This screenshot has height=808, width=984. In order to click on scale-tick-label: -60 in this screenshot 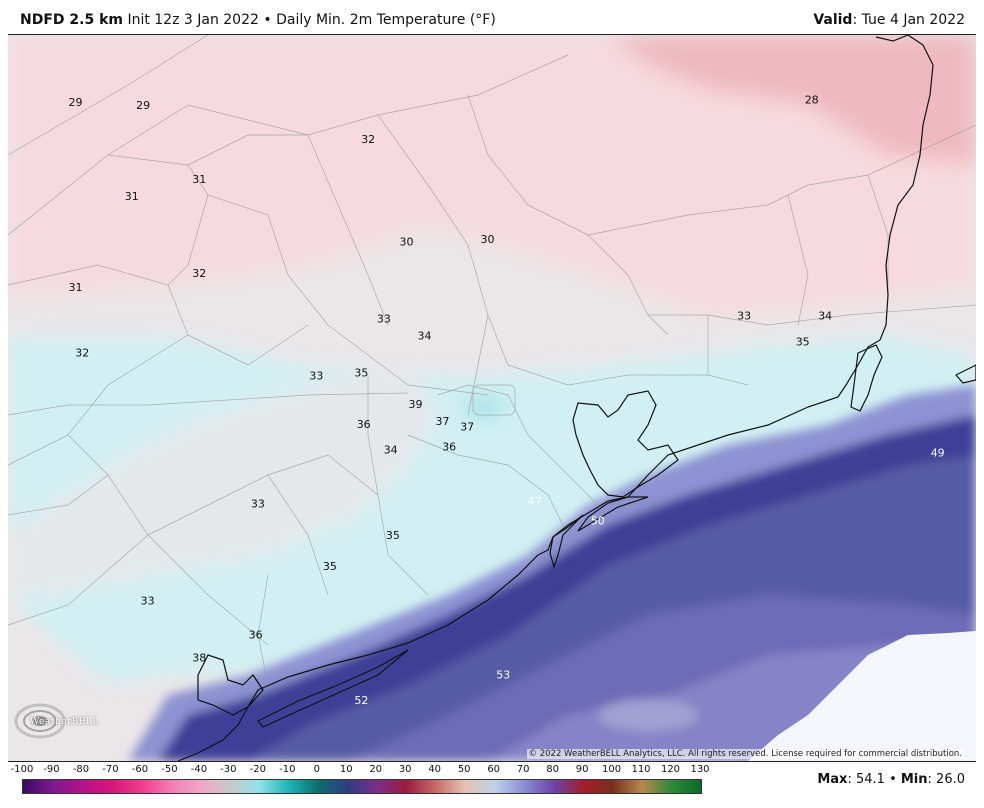, I will do `click(140, 769)`.